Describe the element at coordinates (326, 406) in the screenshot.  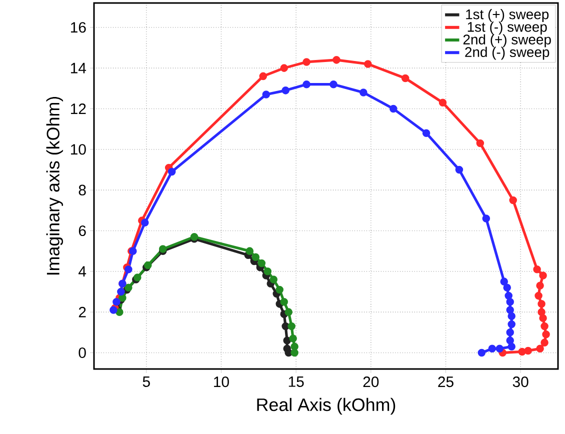
I see `x-axis-title: Real Axis (kOhm)` at that location.